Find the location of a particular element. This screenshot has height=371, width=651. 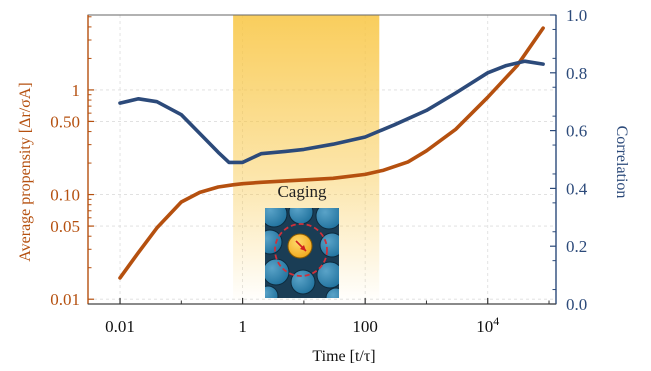

x-axis-title: Time [t/τ] is located at coordinates (343, 356).